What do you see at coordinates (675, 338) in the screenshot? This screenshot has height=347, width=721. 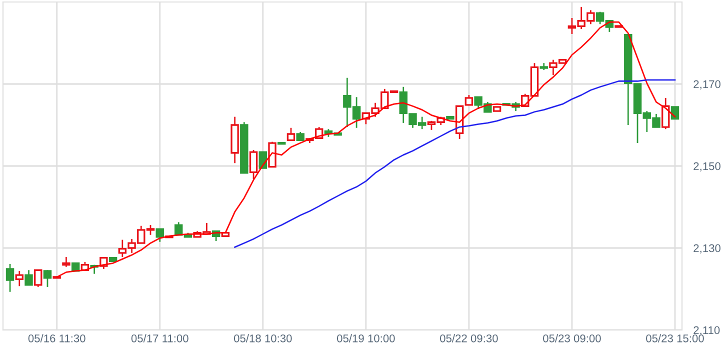 I see `x-tick-label: 05/23 15:00` at bounding box center [675, 338].